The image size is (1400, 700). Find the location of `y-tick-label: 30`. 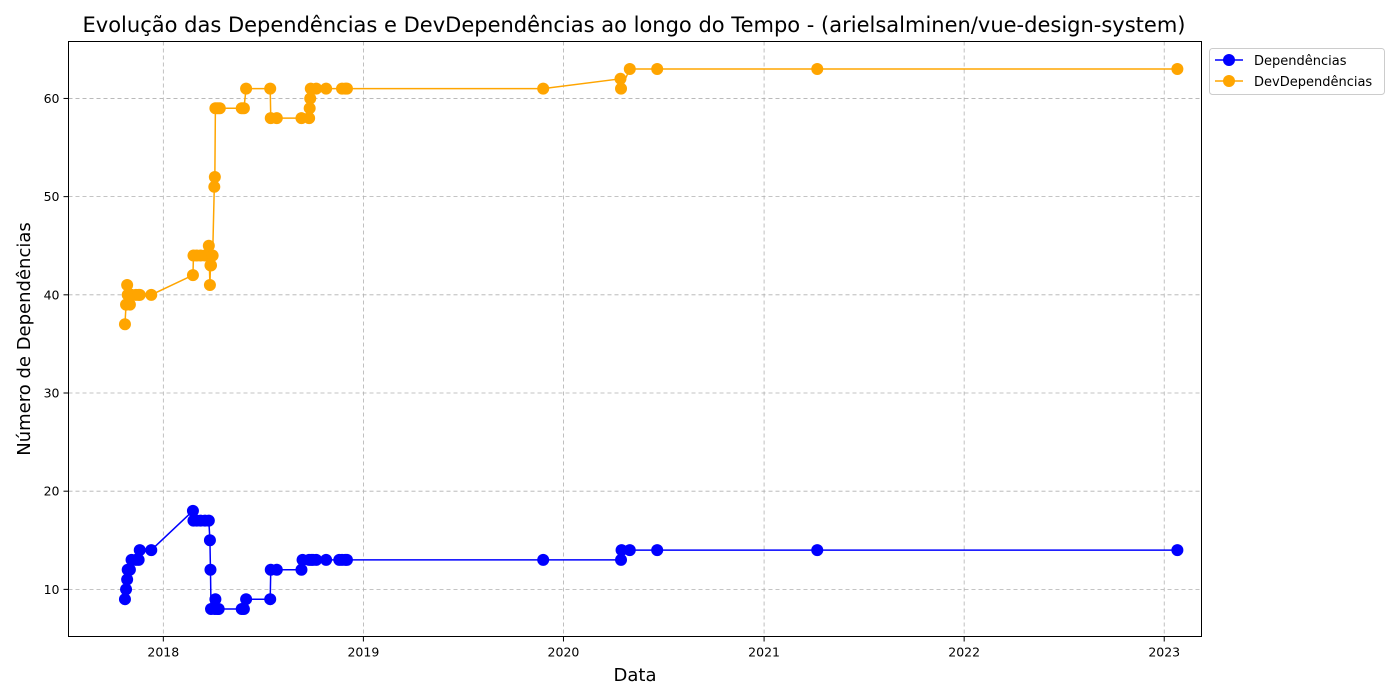

y-tick-label: 30 is located at coordinates (52, 393).